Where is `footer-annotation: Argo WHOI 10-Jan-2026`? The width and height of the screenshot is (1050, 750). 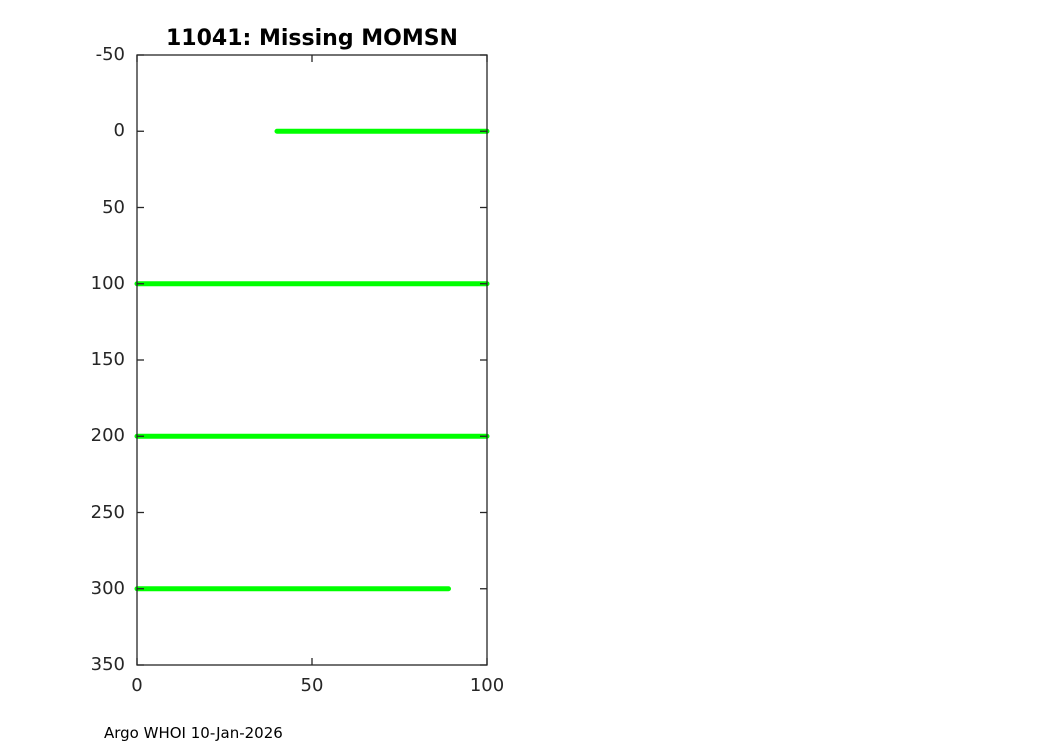 footer-annotation: Argo WHOI 10-Jan-2026 is located at coordinates (193, 733).